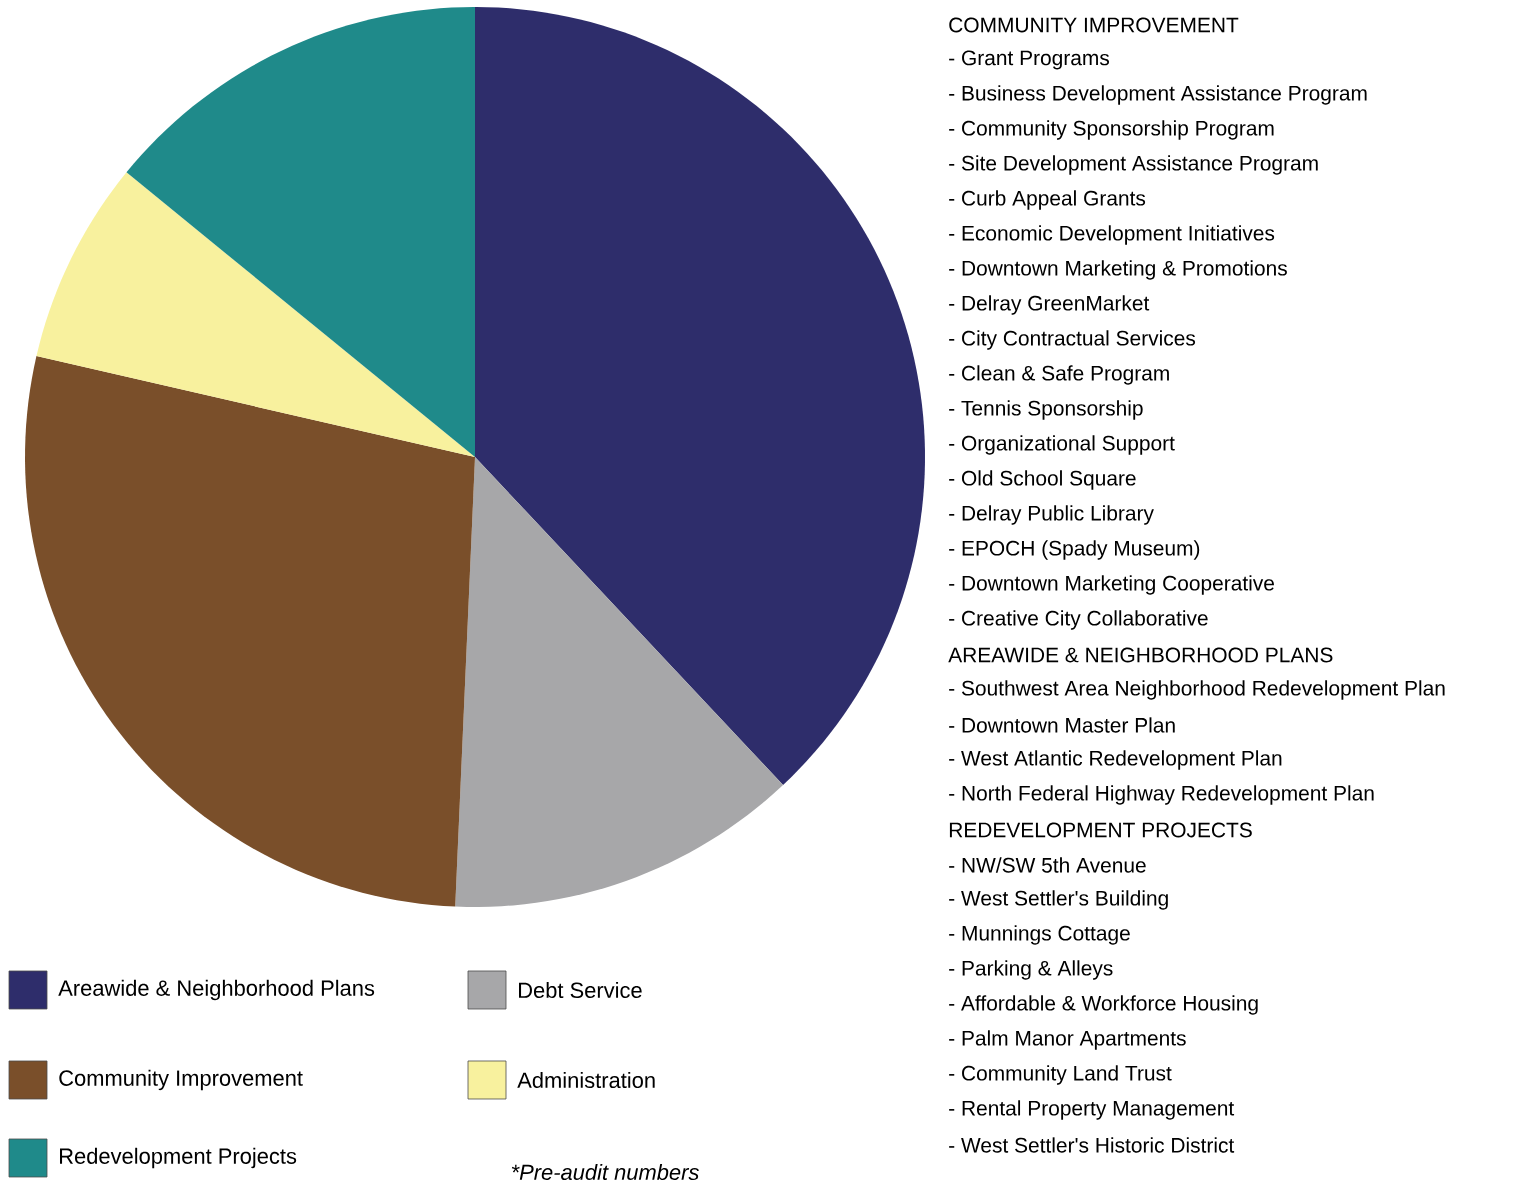  Describe the element at coordinates (1060, 1075) in the screenshot. I see `text: - Community Land Trust` at that location.